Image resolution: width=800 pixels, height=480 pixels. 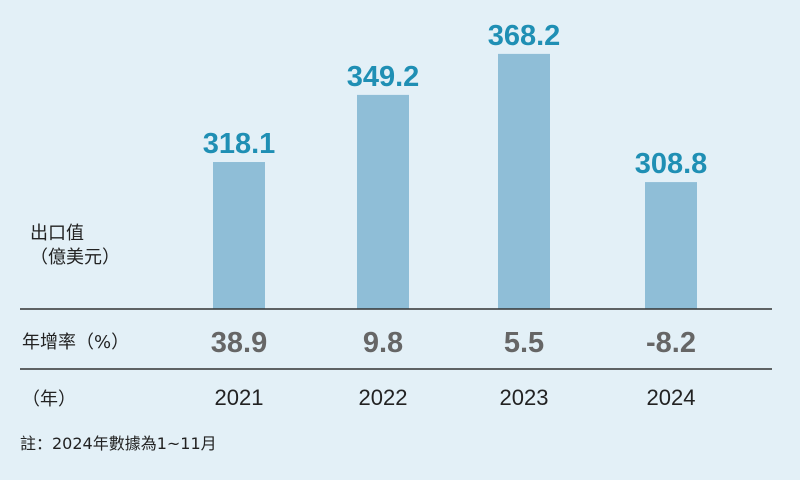 I want to click on growth-rate-2022: 9.8, so click(x=383, y=343).